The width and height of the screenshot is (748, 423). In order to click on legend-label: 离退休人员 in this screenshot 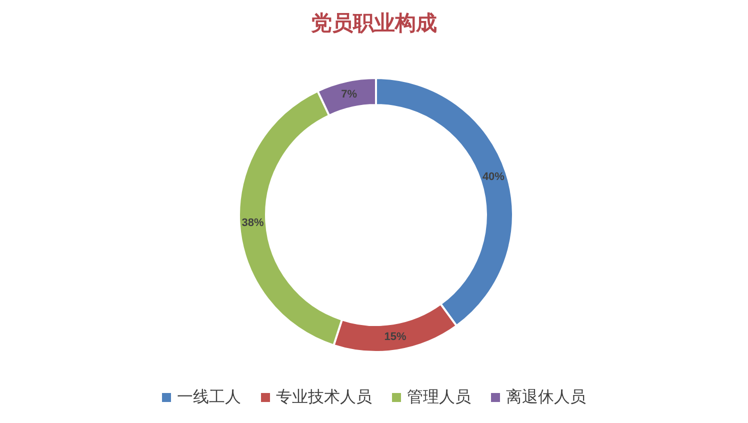, I will do `click(546, 398)`.